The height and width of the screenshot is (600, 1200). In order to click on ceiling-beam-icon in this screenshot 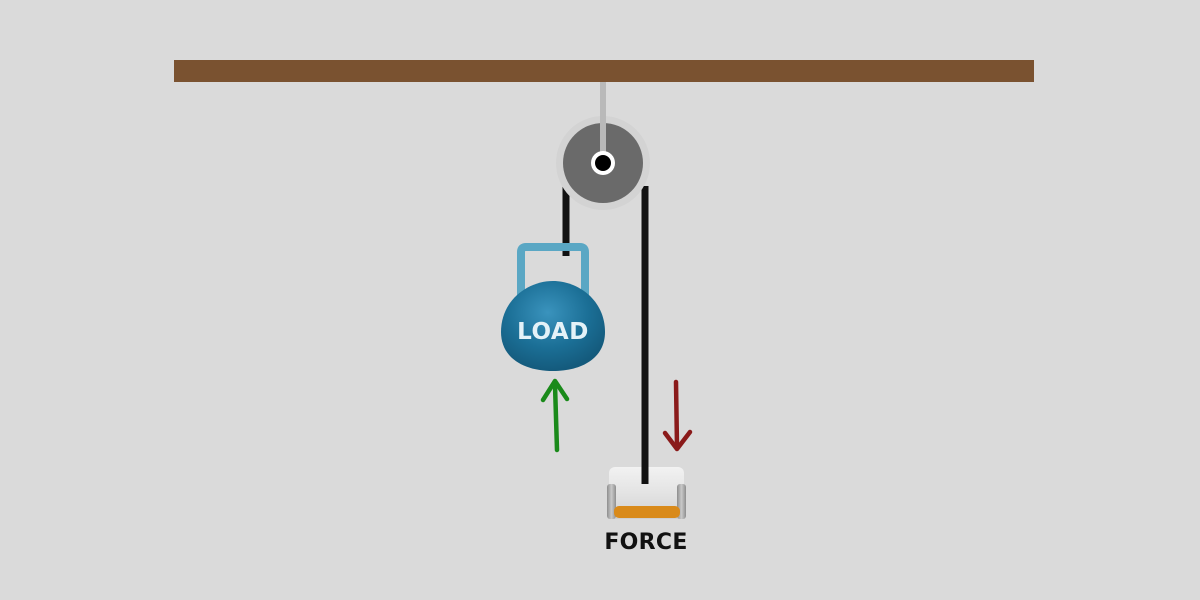, I will do `click(604, 71)`.